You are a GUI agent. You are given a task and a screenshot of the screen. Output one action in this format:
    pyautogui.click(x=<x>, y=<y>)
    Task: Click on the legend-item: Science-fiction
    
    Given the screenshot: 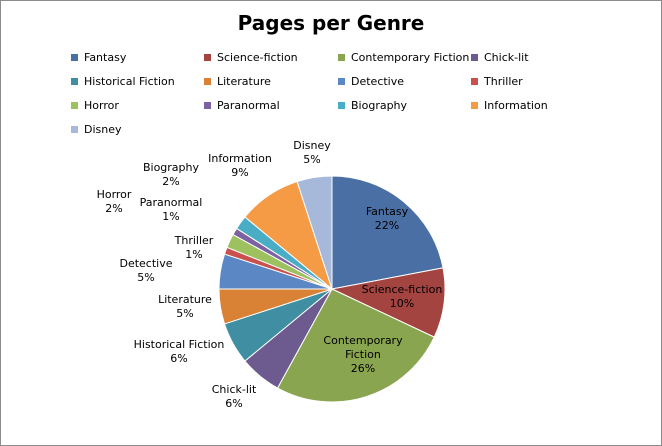 What is the action you would take?
    pyautogui.click(x=251, y=57)
    